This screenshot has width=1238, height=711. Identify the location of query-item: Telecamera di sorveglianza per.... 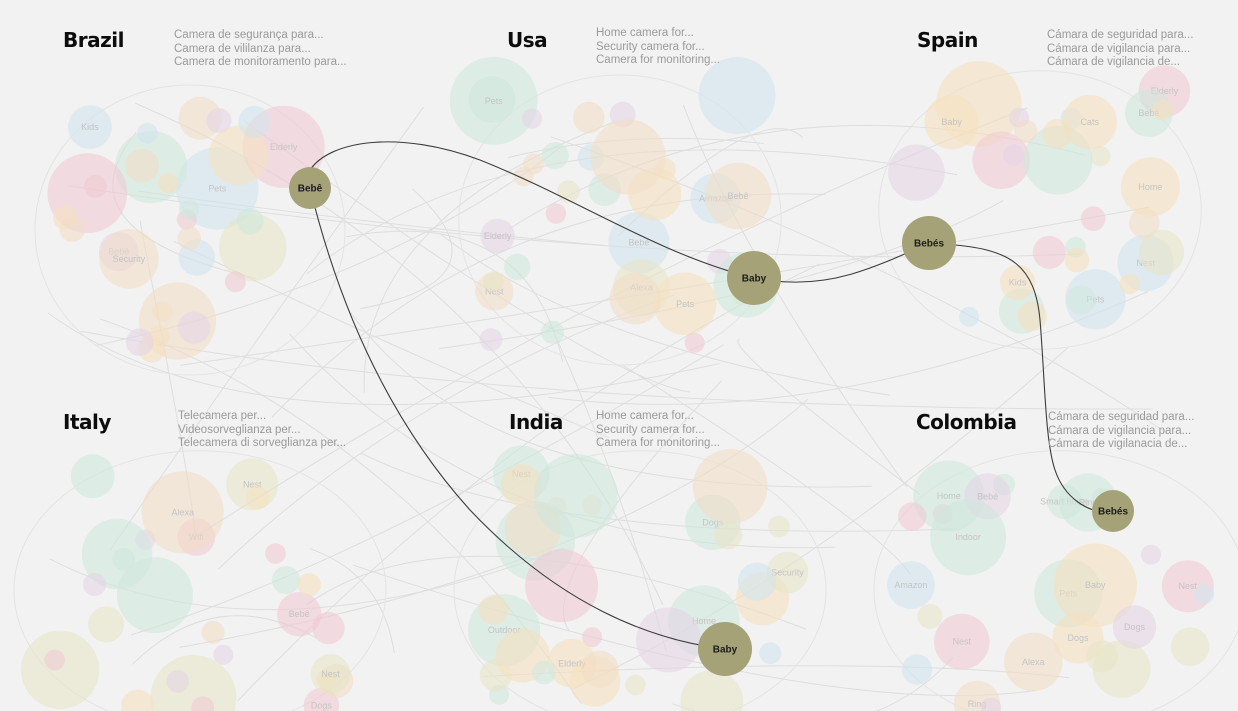
(262, 443).